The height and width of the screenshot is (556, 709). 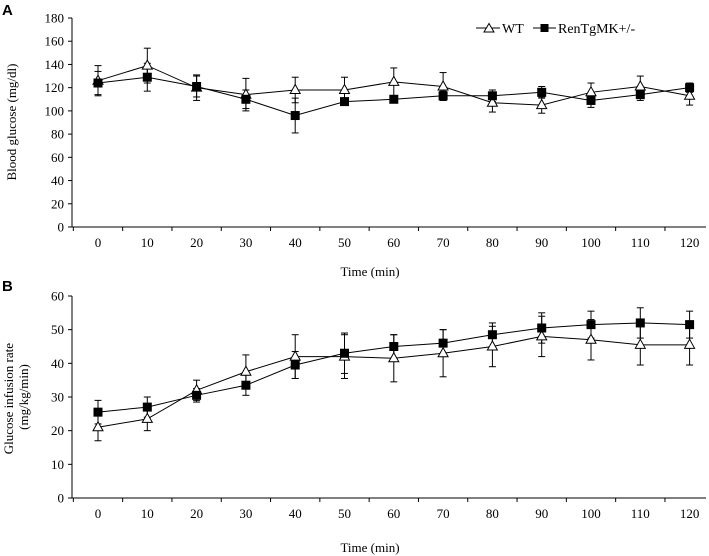 I want to click on y-tick-label: 30, so click(x=57, y=397).